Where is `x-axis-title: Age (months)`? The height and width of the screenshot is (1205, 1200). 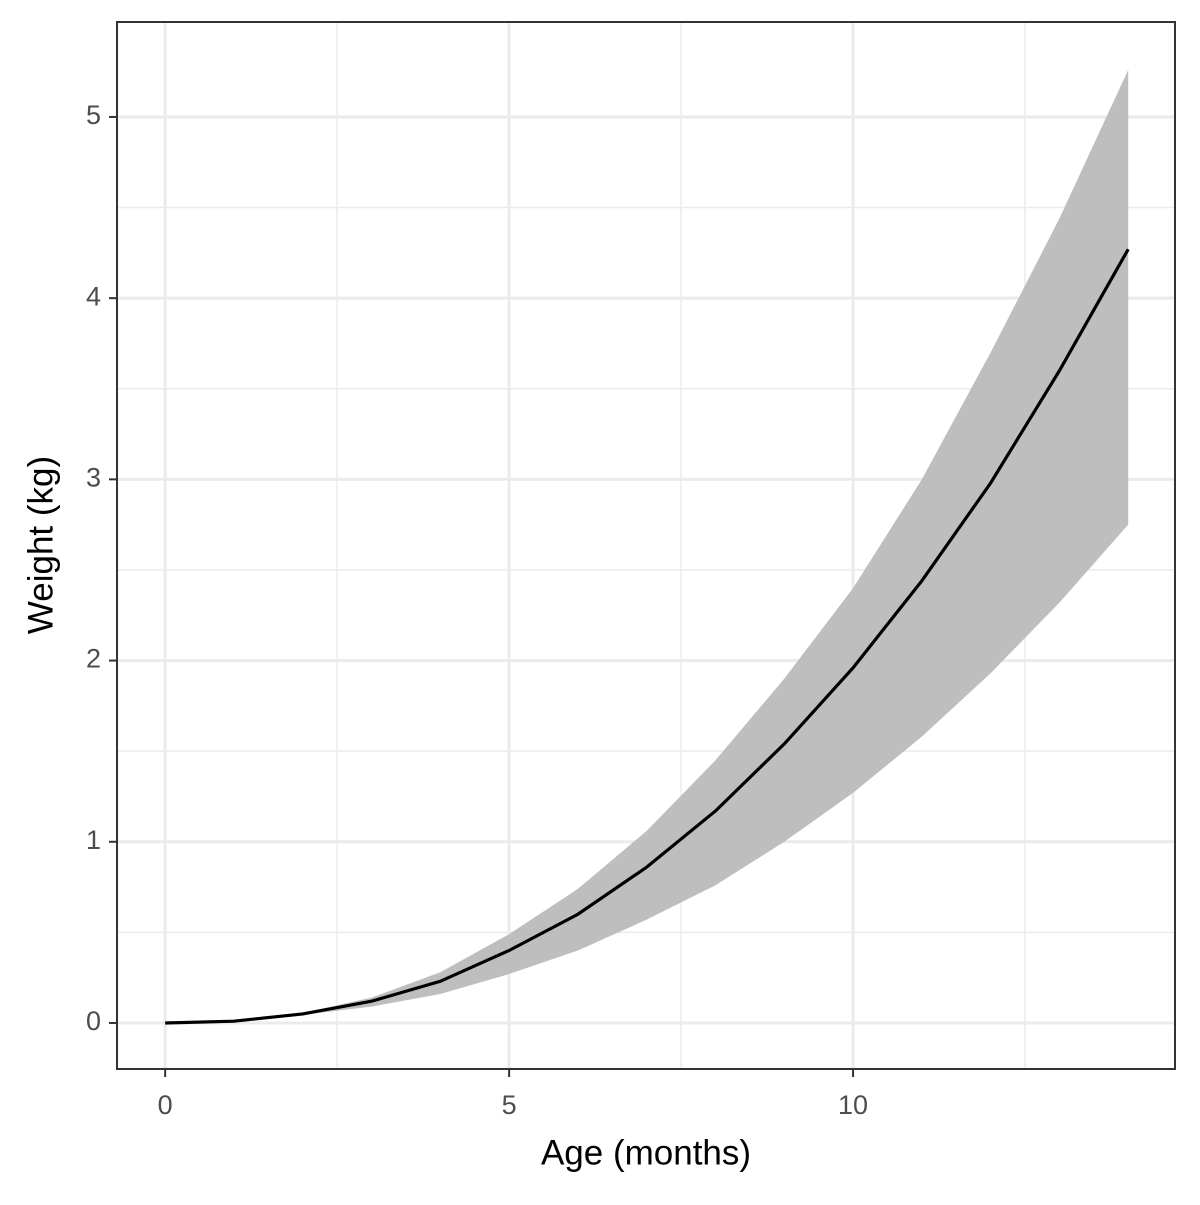 x-axis-title: Age (months) is located at coordinates (646, 1152).